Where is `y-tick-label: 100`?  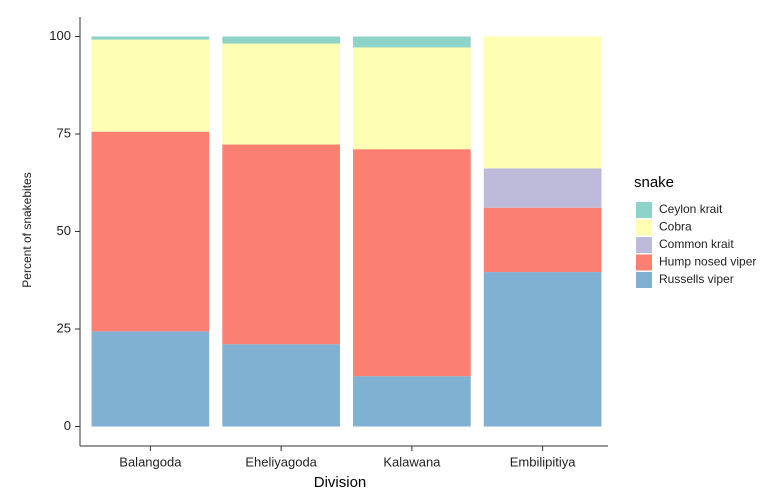 y-tick-label: 100 is located at coordinates (60, 35).